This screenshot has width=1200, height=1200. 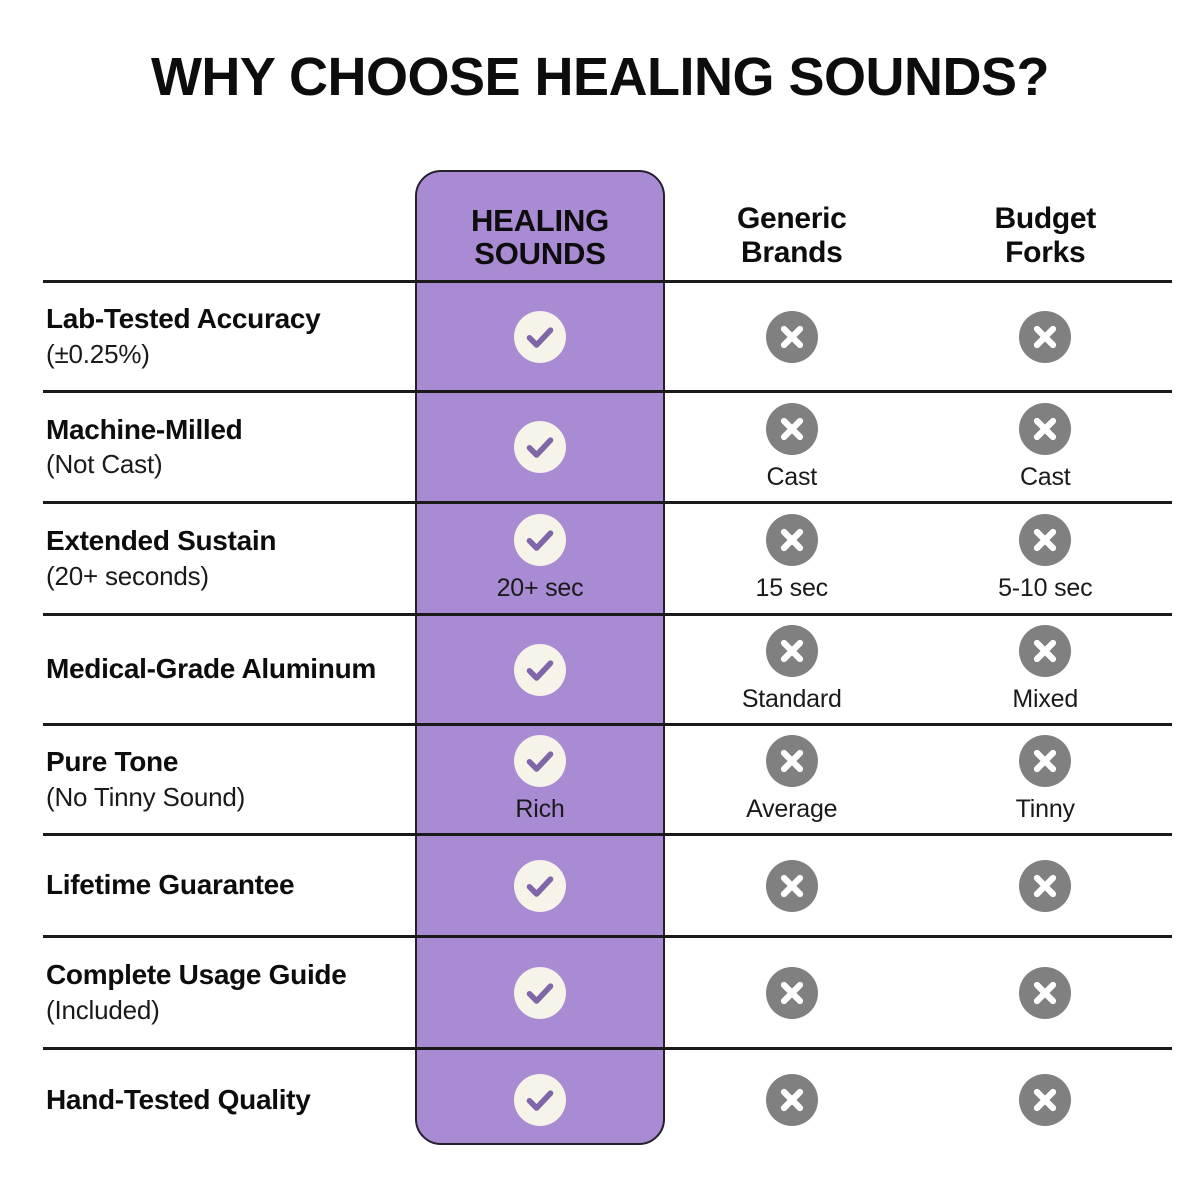 What do you see at coordinates (600, 77) in the screenshot?
I see `page-title: WHY CHOOSE HEALING SOUNDS?` at bounding box center [600, 77].